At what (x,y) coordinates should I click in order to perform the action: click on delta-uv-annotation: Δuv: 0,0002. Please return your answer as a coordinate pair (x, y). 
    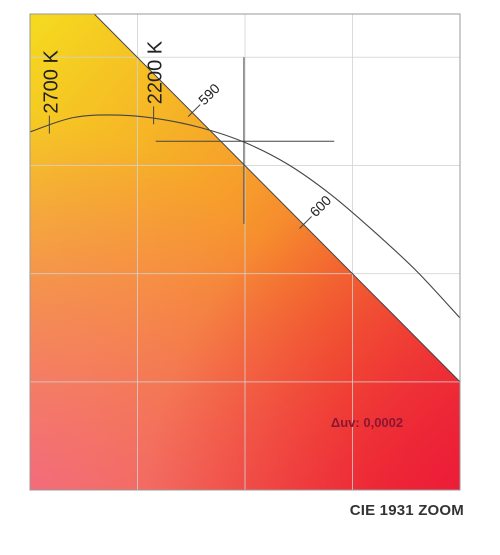
    Looking at the image, I should click on (367, 422).